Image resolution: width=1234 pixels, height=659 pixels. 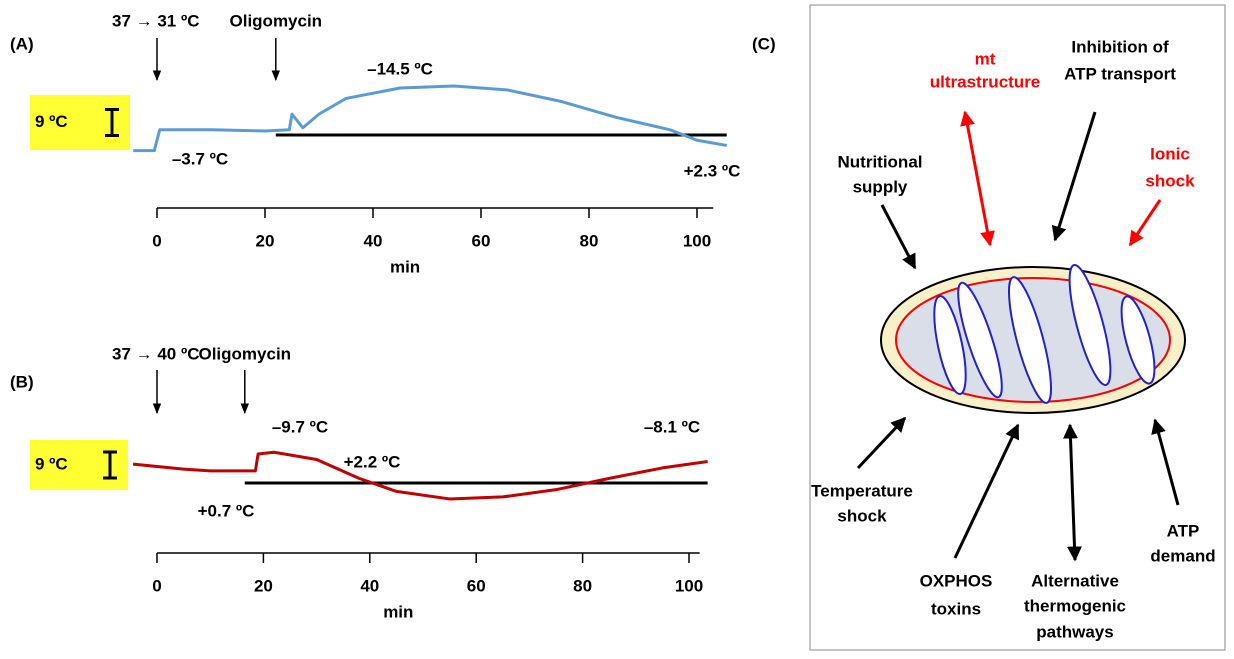 What do you see at coordinates (79, 465) in the screenshot?
I see `scale-box` at bounding box center [79, 465].